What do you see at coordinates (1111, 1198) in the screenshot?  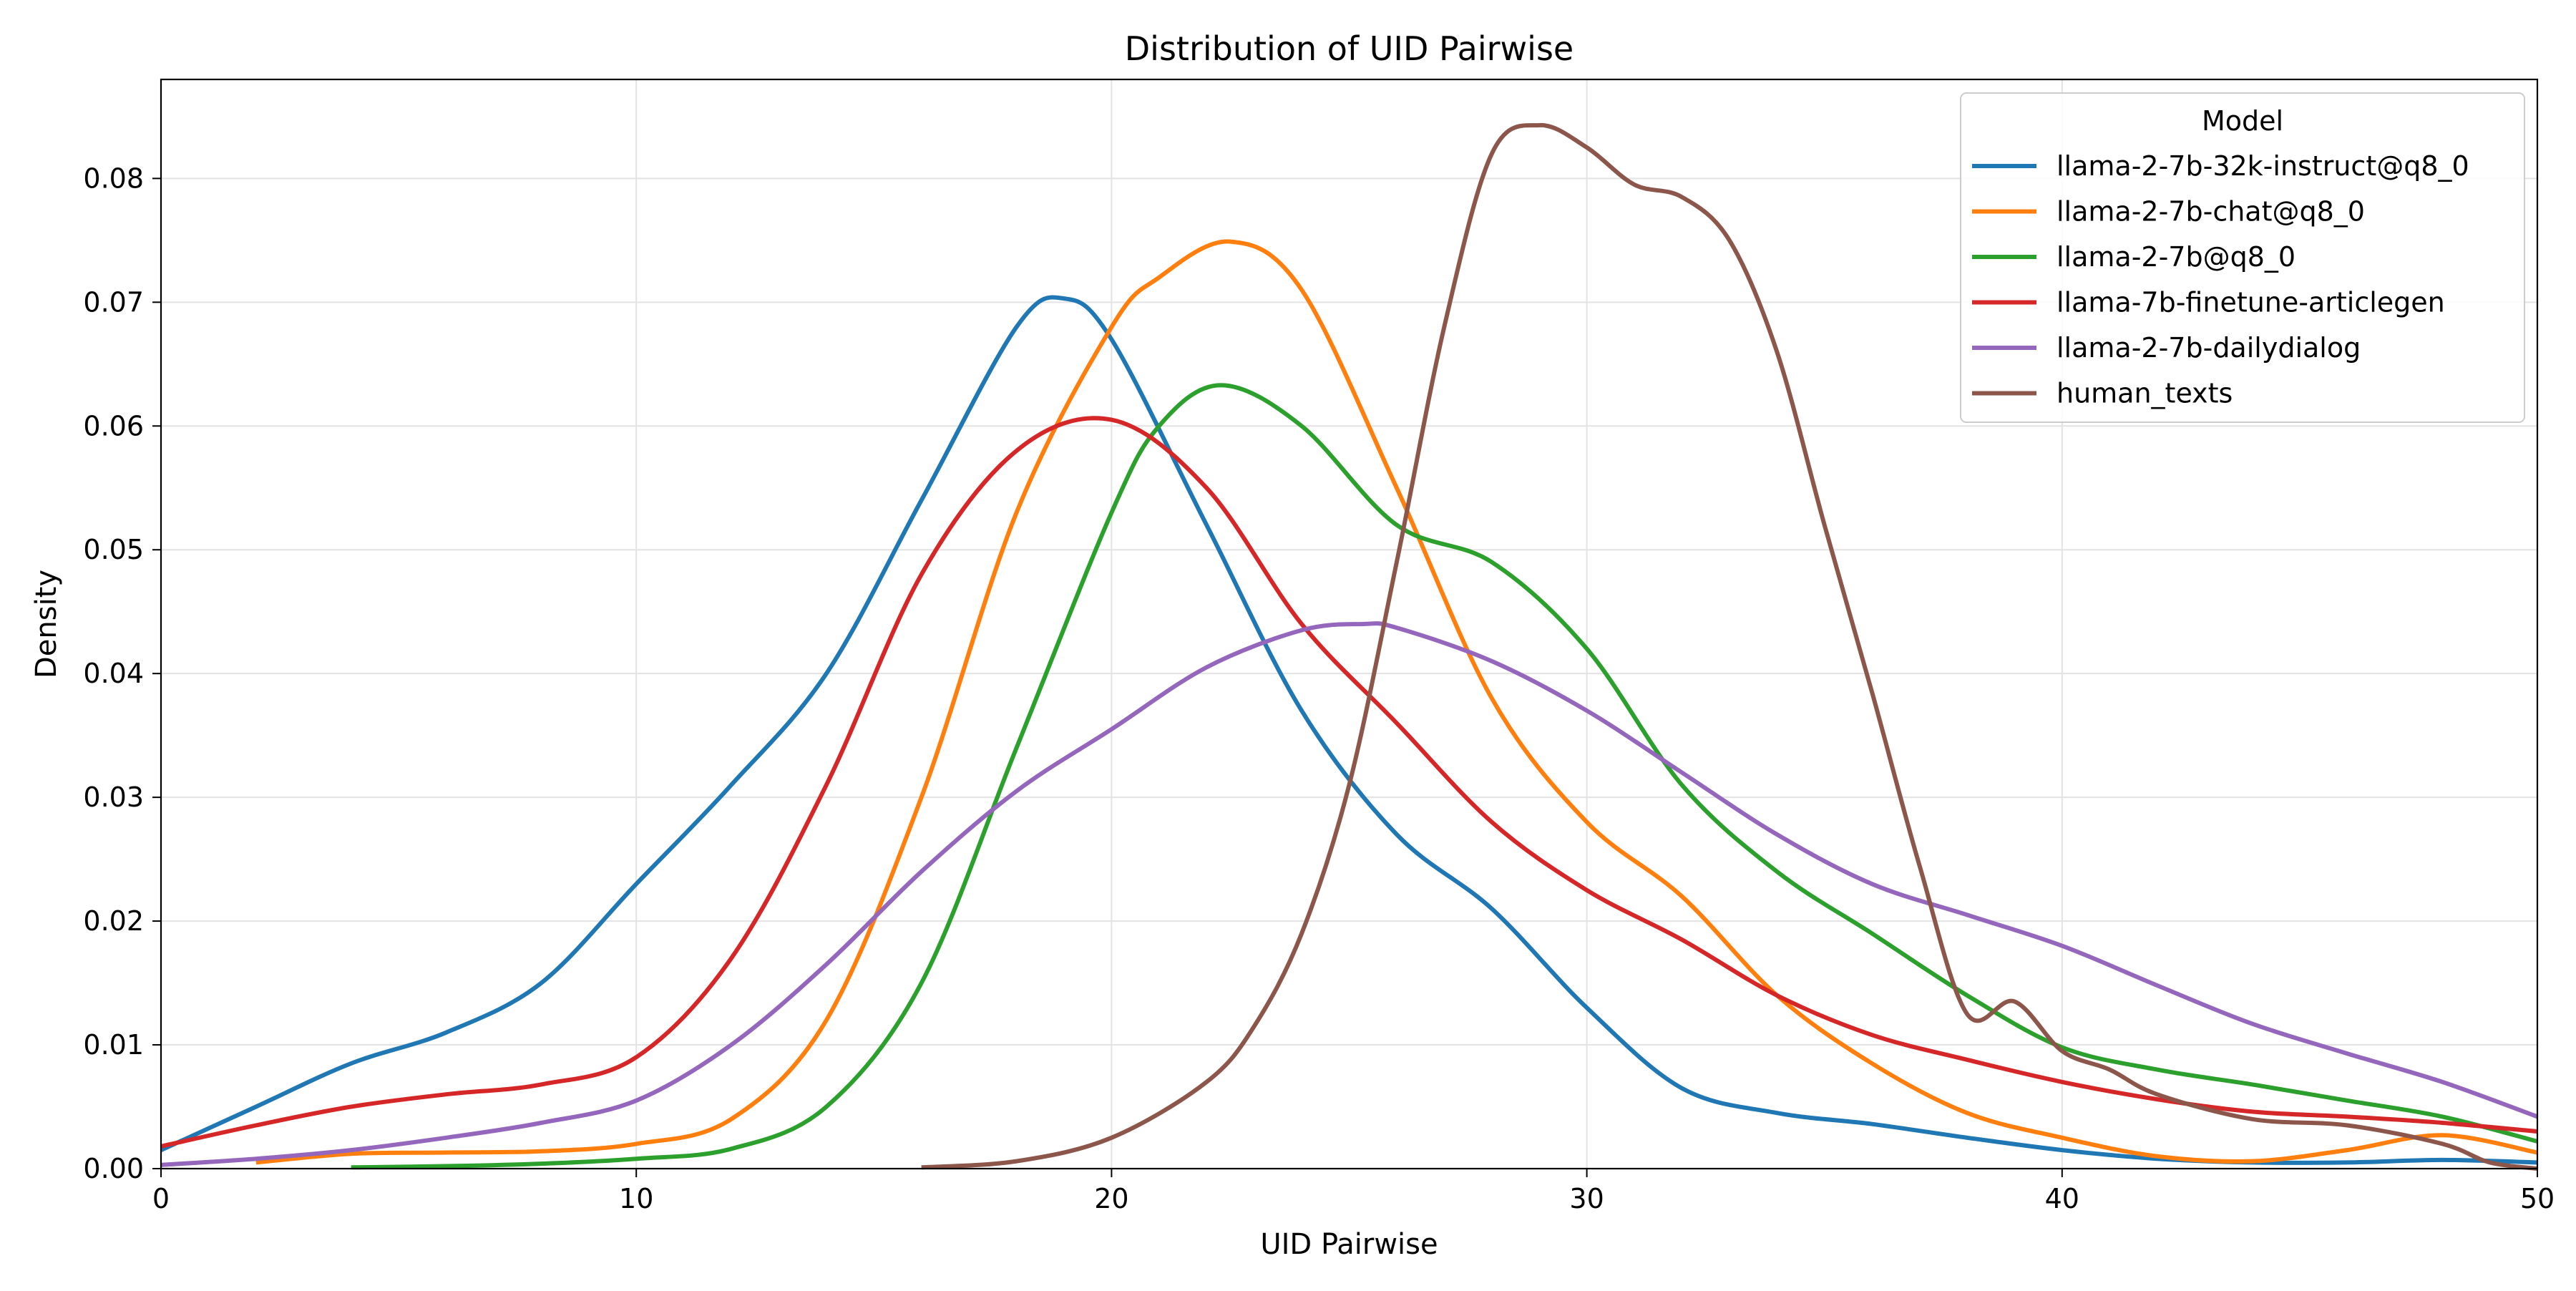 I see `x-tick-label: 20` at bounding box center [1111, 1198].